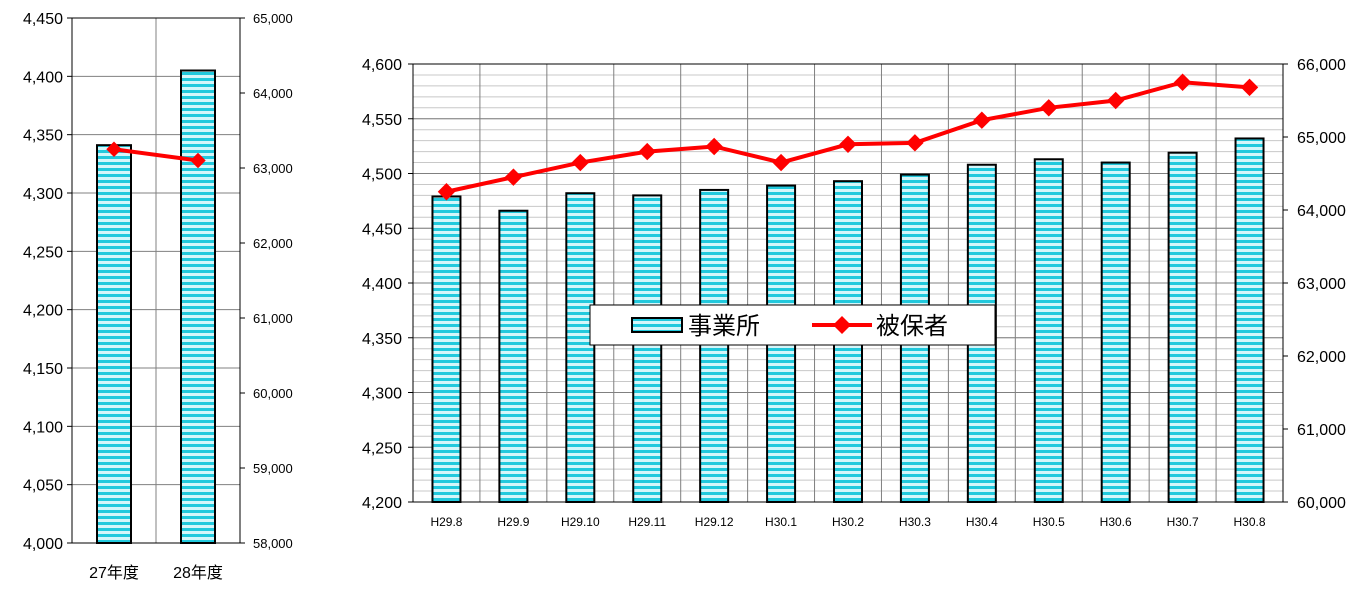 The height and width of the screenshot is (590, 1370). I want to click on category-label: 27年度, so click(114, 573).